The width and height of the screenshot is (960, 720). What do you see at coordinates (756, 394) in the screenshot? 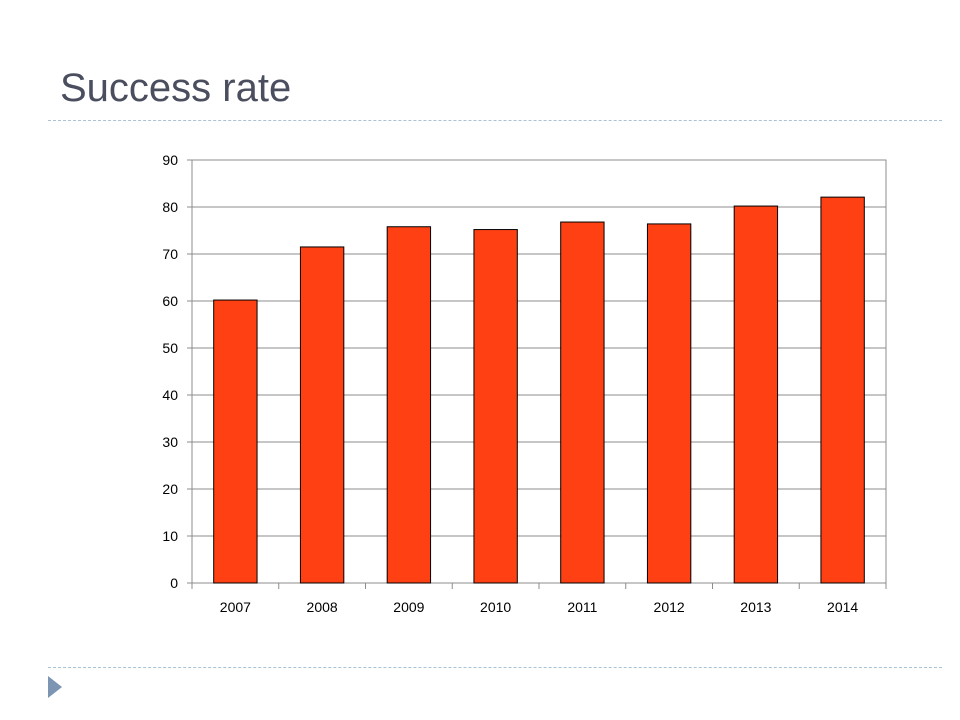
I see `bar-2013` at bounding box center [756, 394].